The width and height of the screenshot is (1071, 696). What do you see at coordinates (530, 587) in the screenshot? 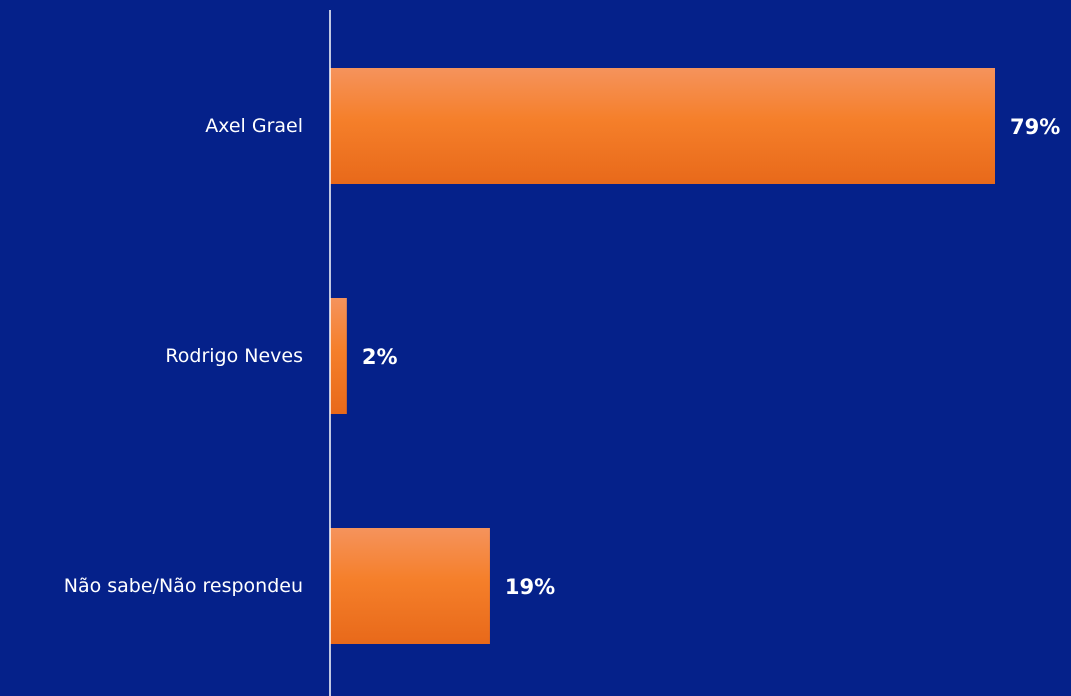
I see `value-label-3: 19%` at bounding box center [530, 587].